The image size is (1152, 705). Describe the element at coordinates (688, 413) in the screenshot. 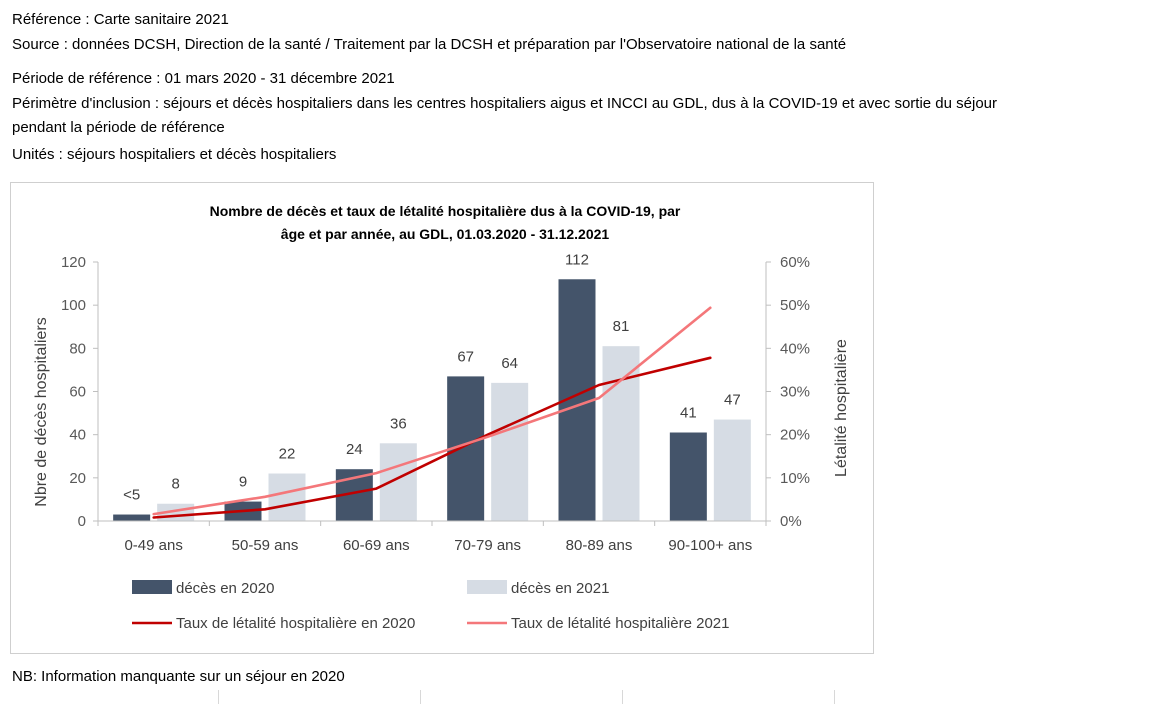

I see `data-label: 41` at that location.